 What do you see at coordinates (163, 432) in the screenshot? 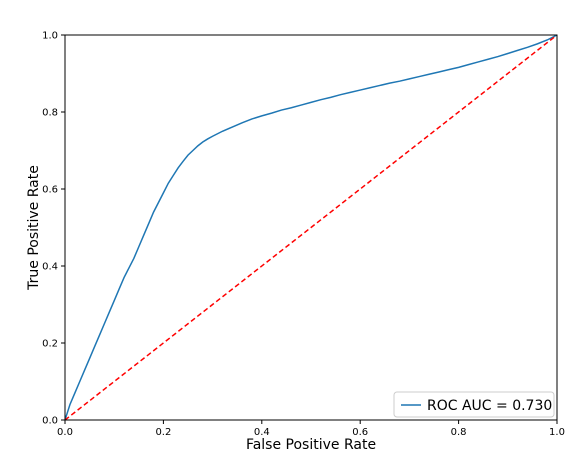
I see `x-tick-label: 0.2` at bounding box center [163, 432].